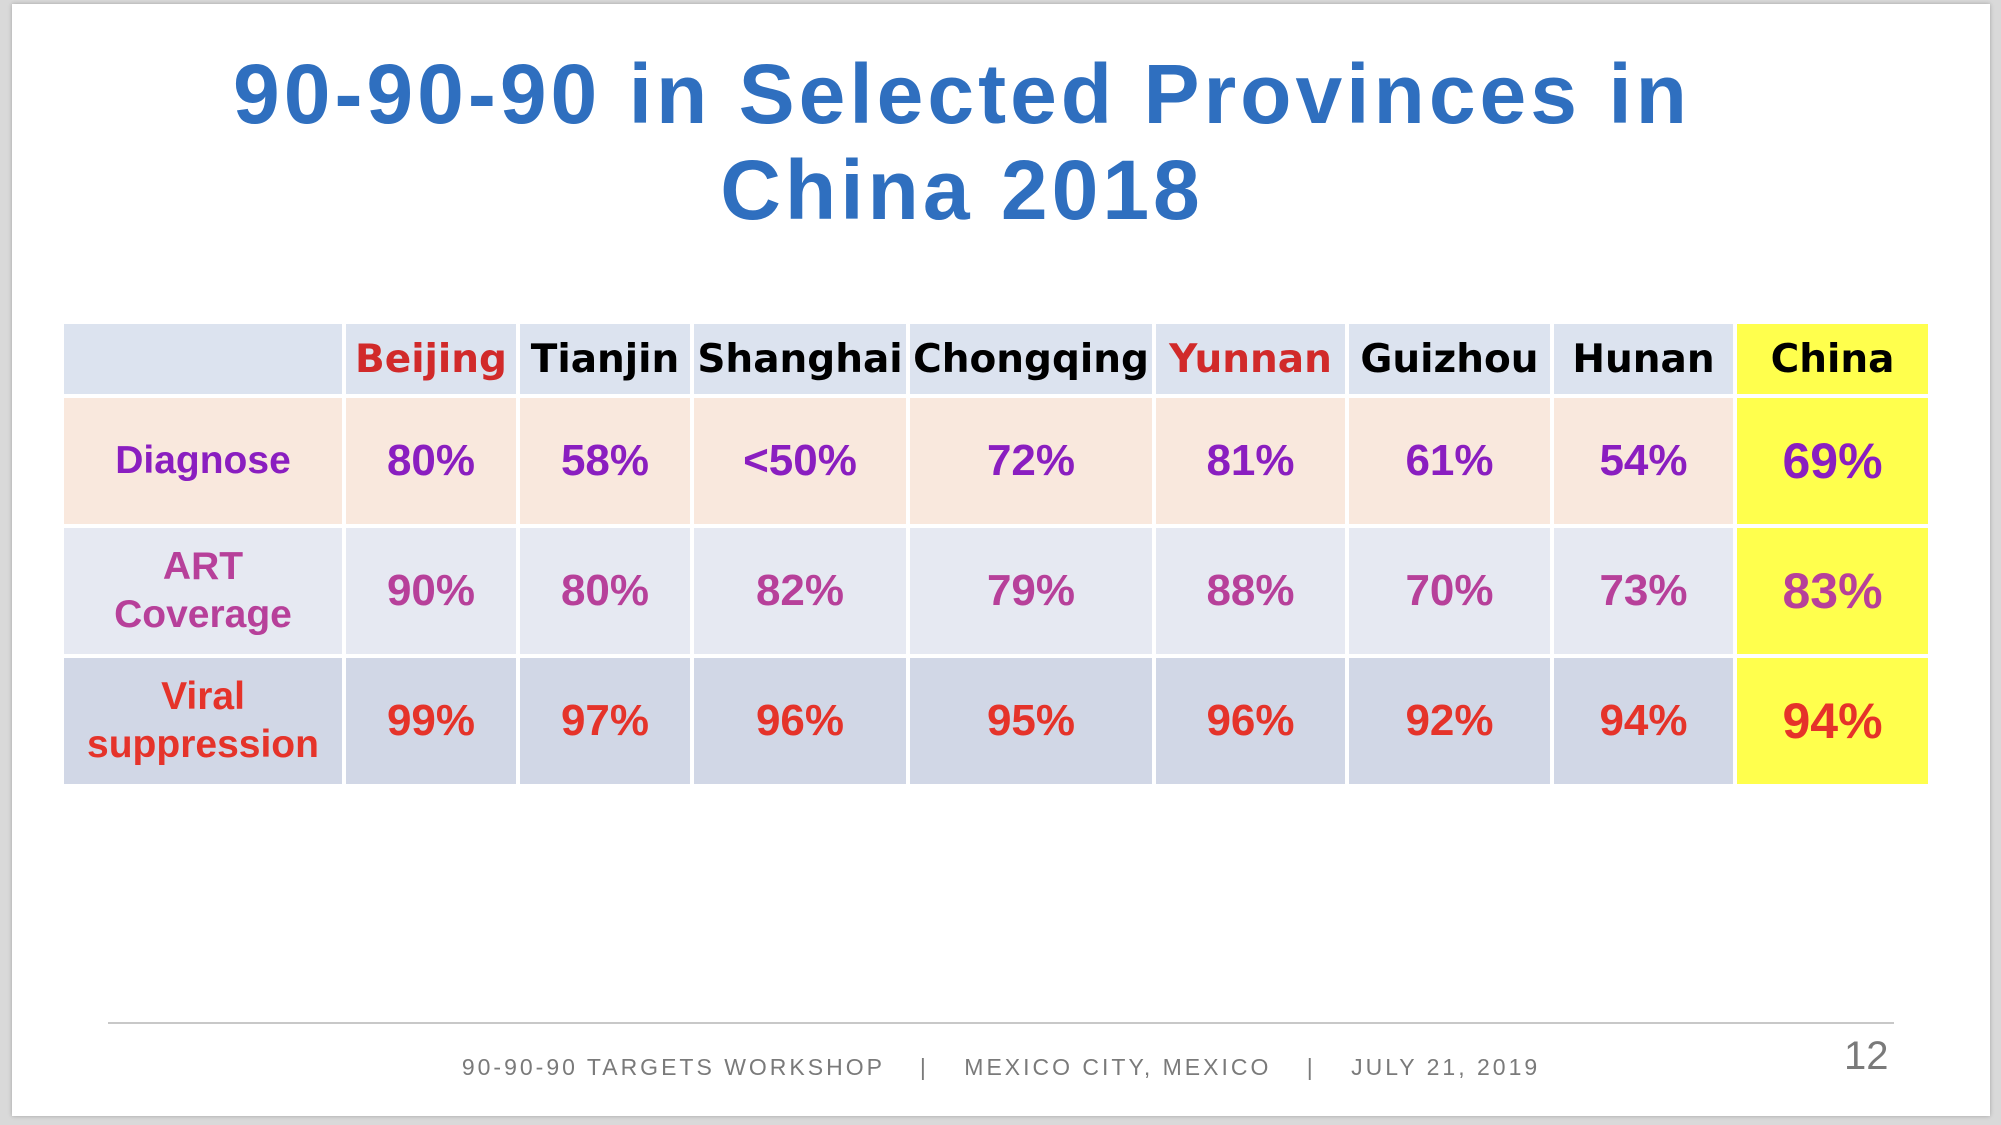  What do you see at coordinates (431, 721) in the screenshot?
I see `cell-viral-beijing: 99%` at bounding box center [431, 721].